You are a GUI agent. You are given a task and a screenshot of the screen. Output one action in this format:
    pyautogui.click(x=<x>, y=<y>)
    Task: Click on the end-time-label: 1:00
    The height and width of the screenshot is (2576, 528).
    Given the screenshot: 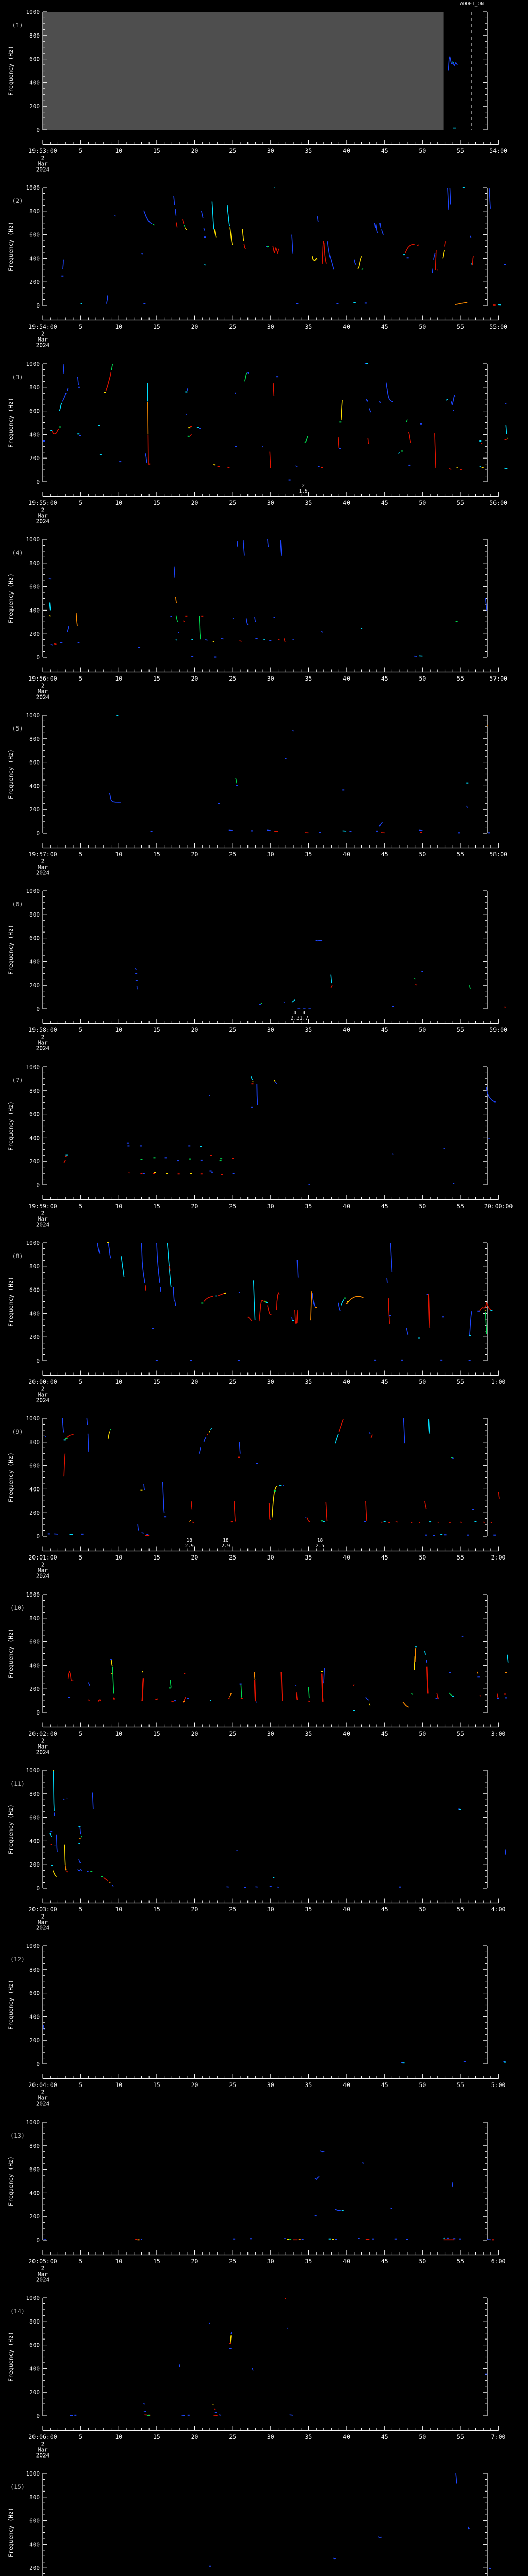 What is the action you would take?
    pyautogui.click(x=499, y=1381)
    